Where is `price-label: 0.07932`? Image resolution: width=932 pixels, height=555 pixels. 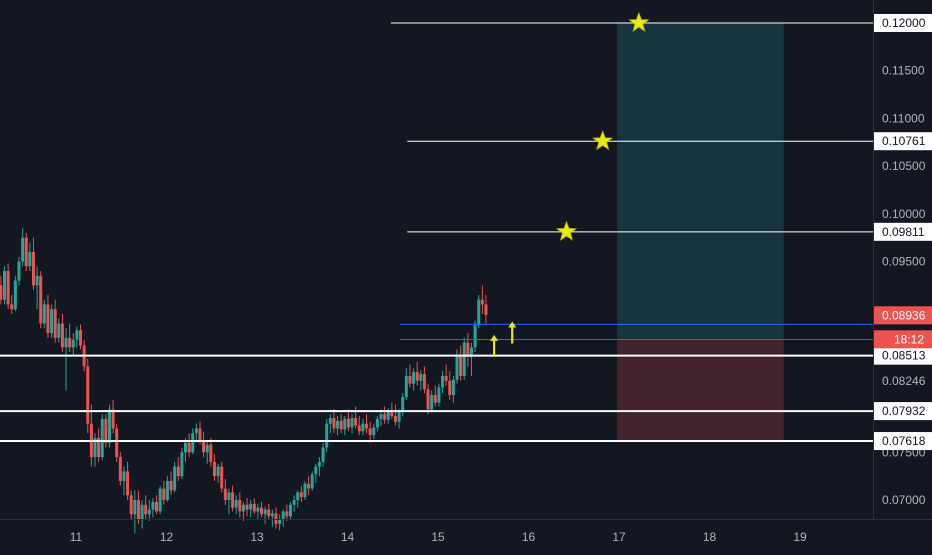 price-label: 0.07932 is located at coordinates (904, 411).